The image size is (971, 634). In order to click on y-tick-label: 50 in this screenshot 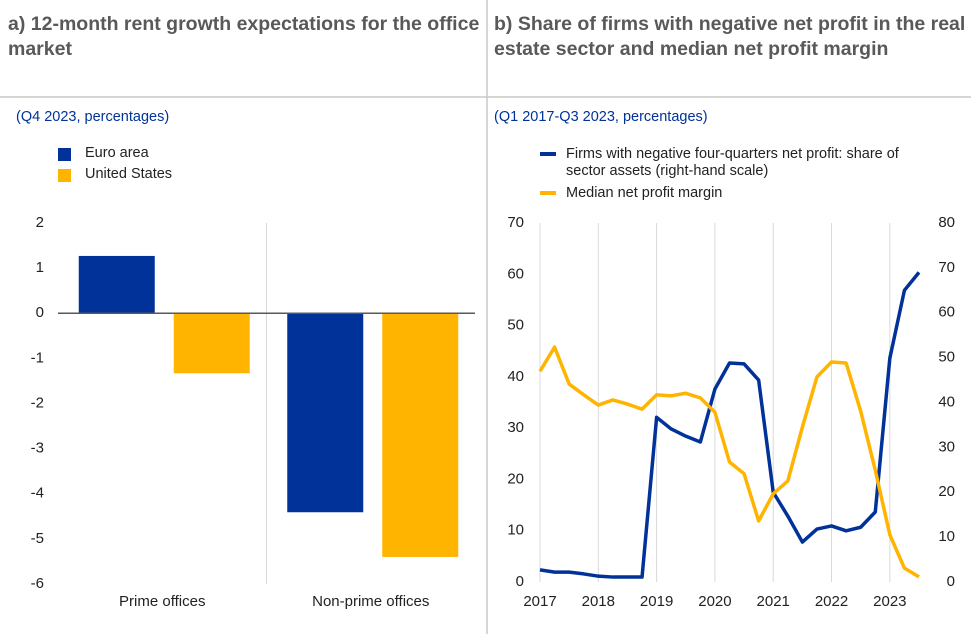, I will do `click(515, 325)`.